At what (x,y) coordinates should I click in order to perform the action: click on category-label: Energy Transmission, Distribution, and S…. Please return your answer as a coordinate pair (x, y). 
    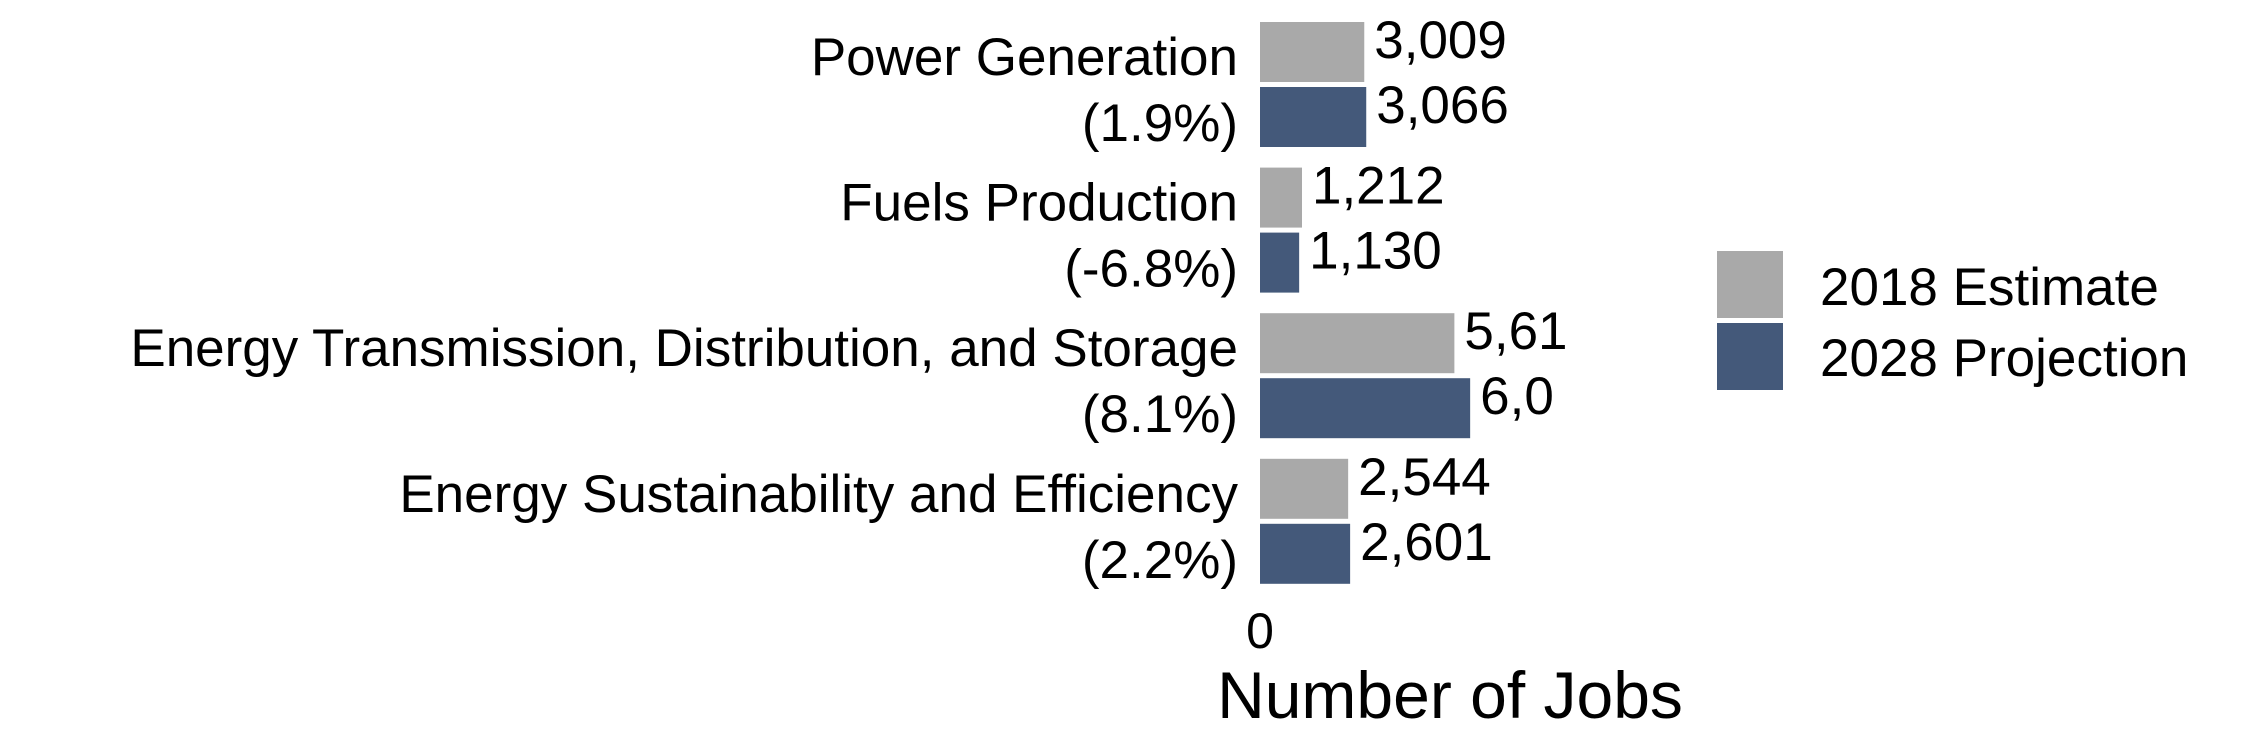
    Looking at the image, I should click on (684, 348).